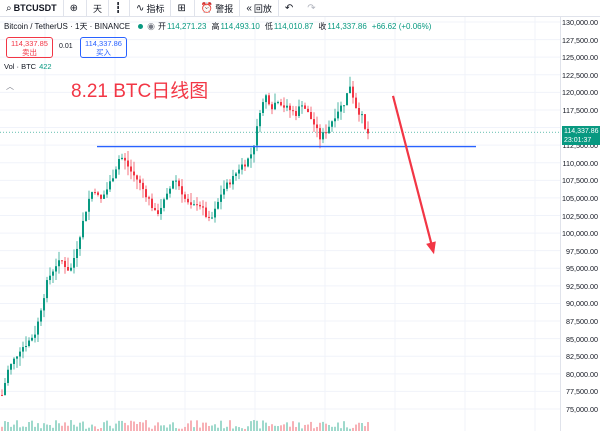 This screenshot has width=600, height=431. I want to click on top-toolbar: ⌕ BTCUSDT ⊕ 天 ┇ ∿ 指标 ⊞ ⏰ 警报 « 回放 ↶ ↷, so click(300, 8).